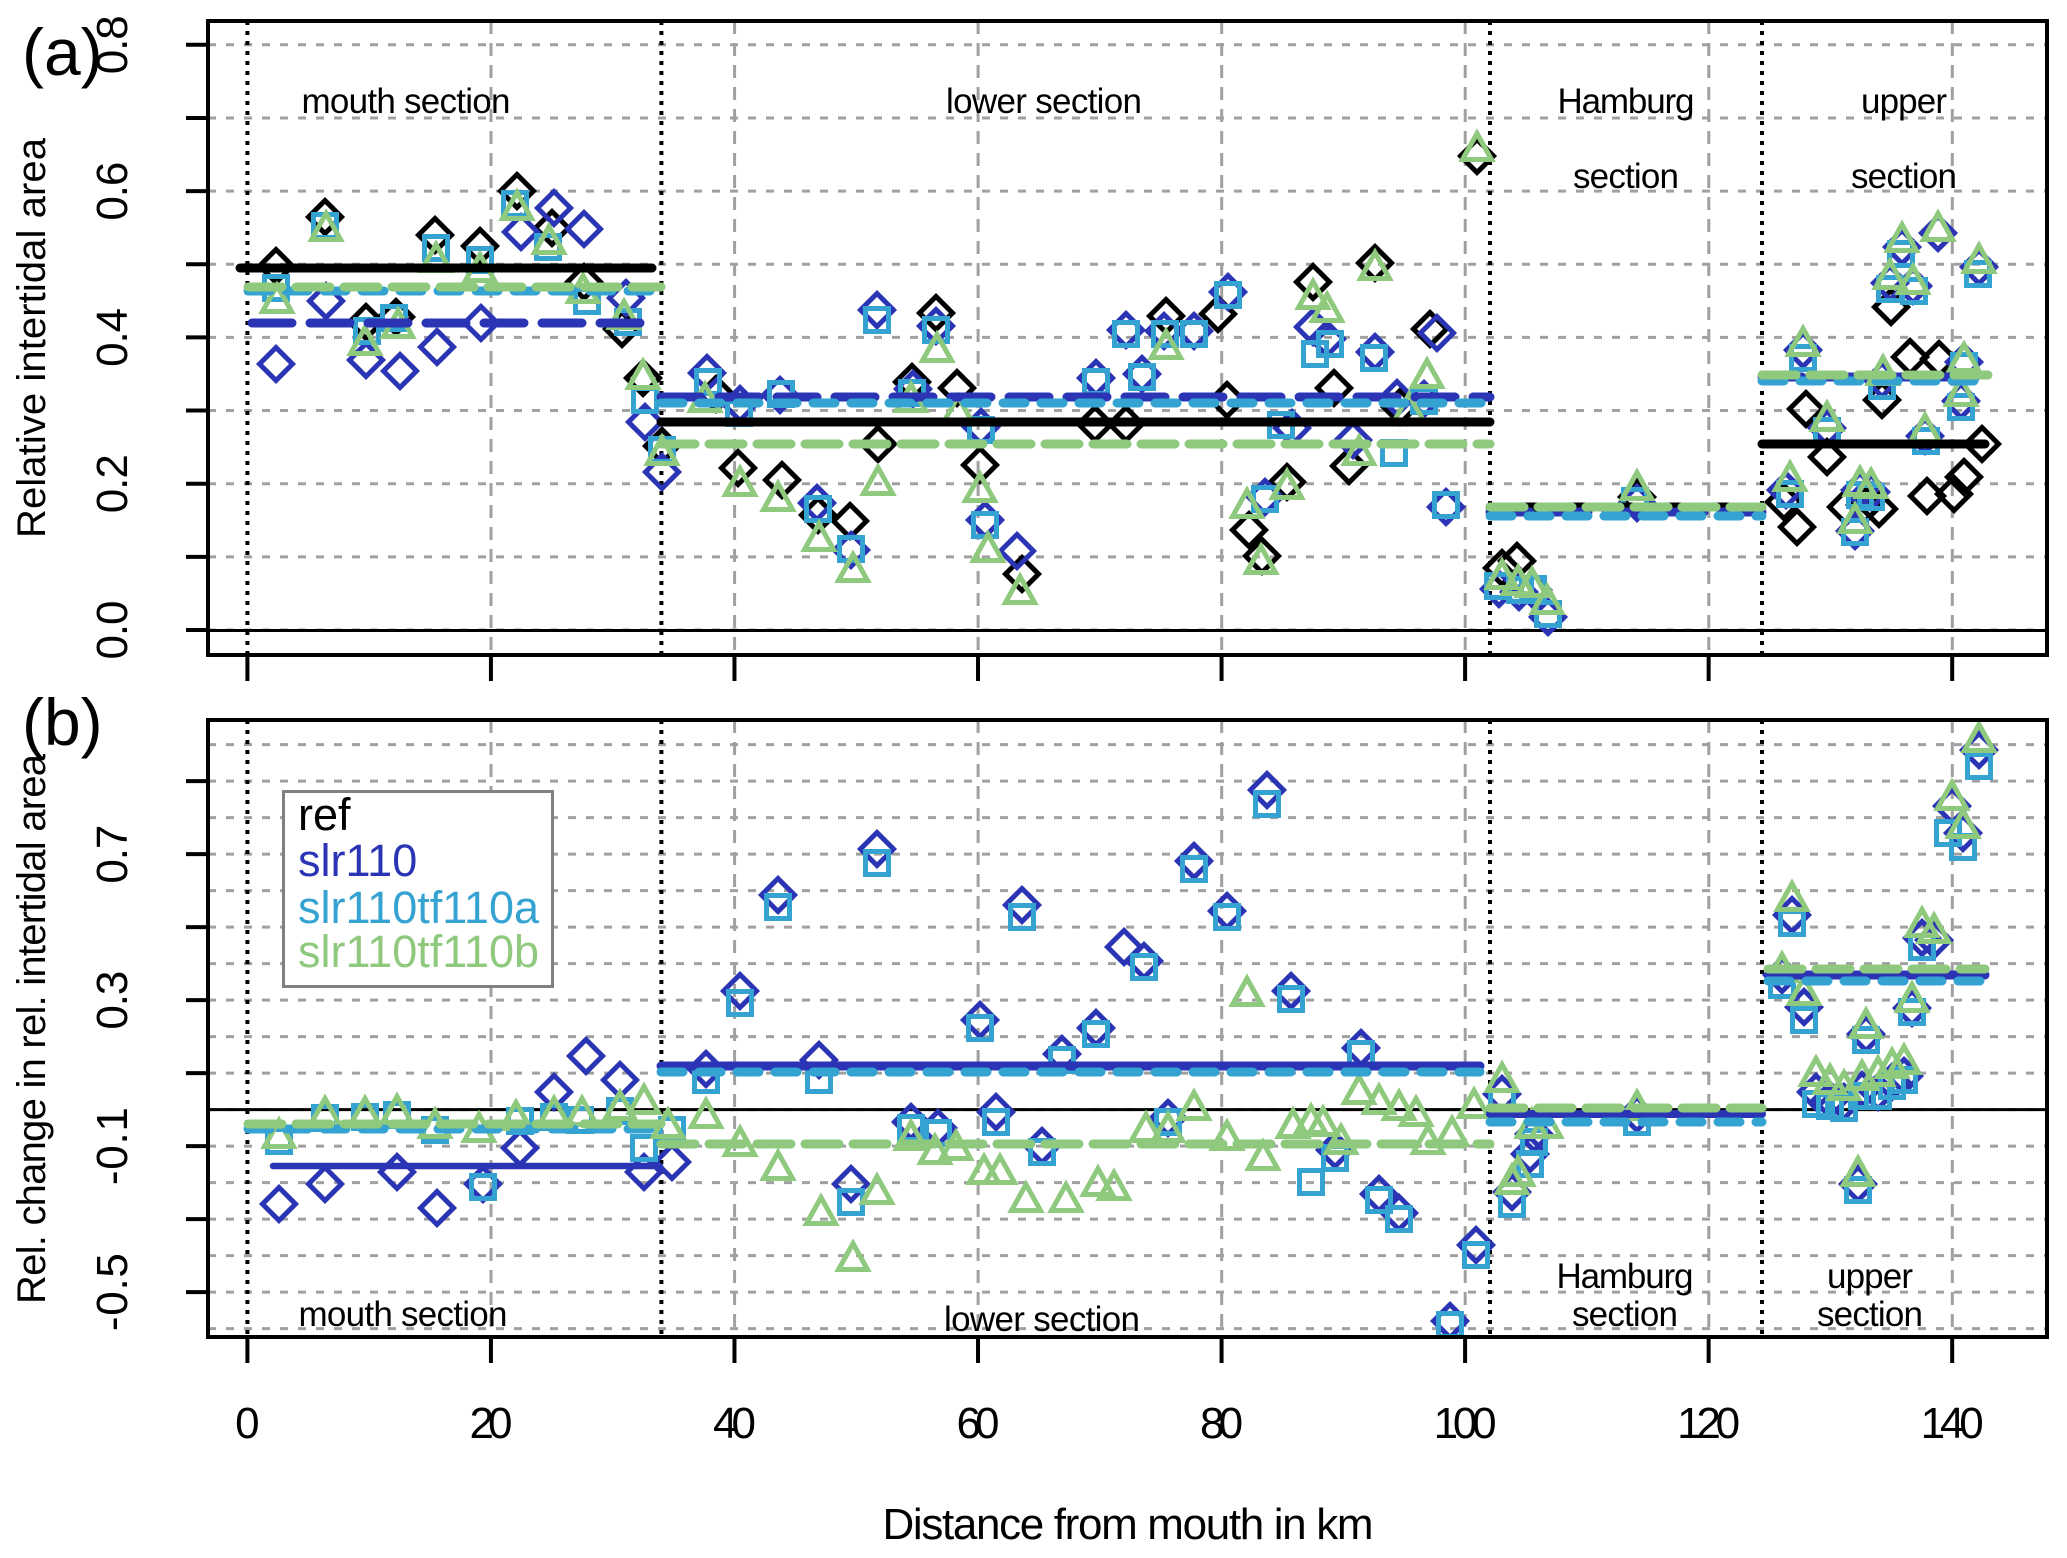 The width and height of the screenshot is (2067, 1558). What do you see at coordinates (112, 337) in the screenshot?
I see `svg-text: 0.4` at bounding box center [112, 337].